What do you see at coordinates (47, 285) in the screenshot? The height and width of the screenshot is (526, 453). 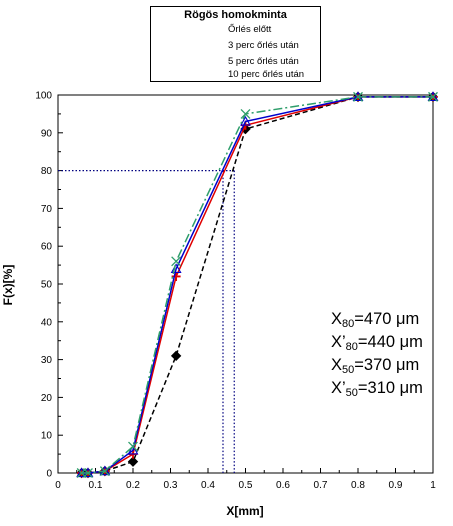 I see `y-tick-label: 50` at bounding box center [47, 285].